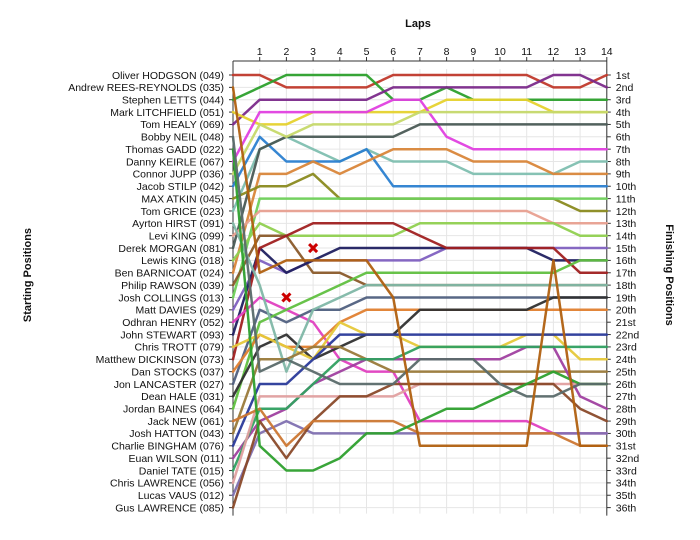 This screenshot has width=700, height=540. What do you see at coordinates (182, 199) in the screenshot?
I see `driver-name-label: MAX ATKIN (045)` at bounding box center [182, 199].